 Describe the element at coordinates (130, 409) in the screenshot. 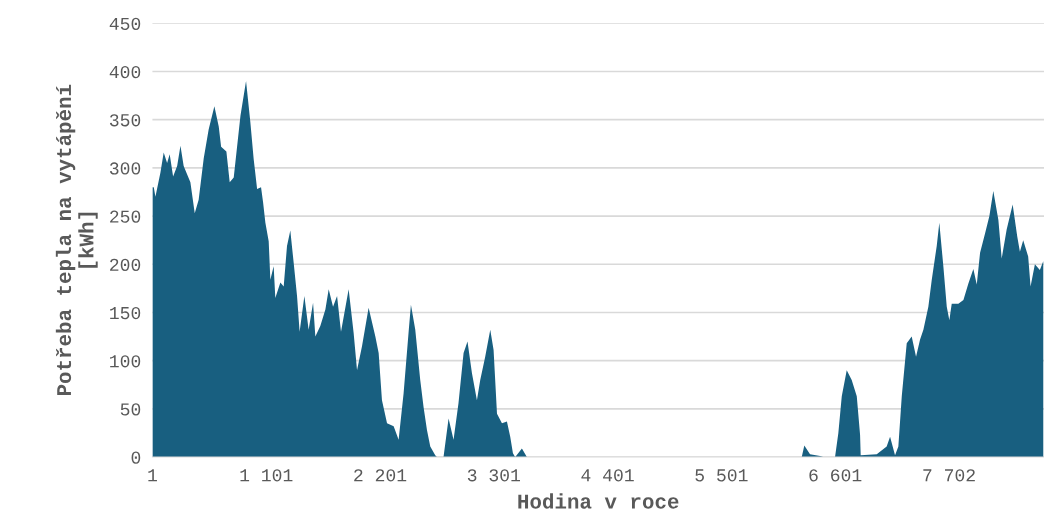

I see `y-tick-label: 50` at that location.